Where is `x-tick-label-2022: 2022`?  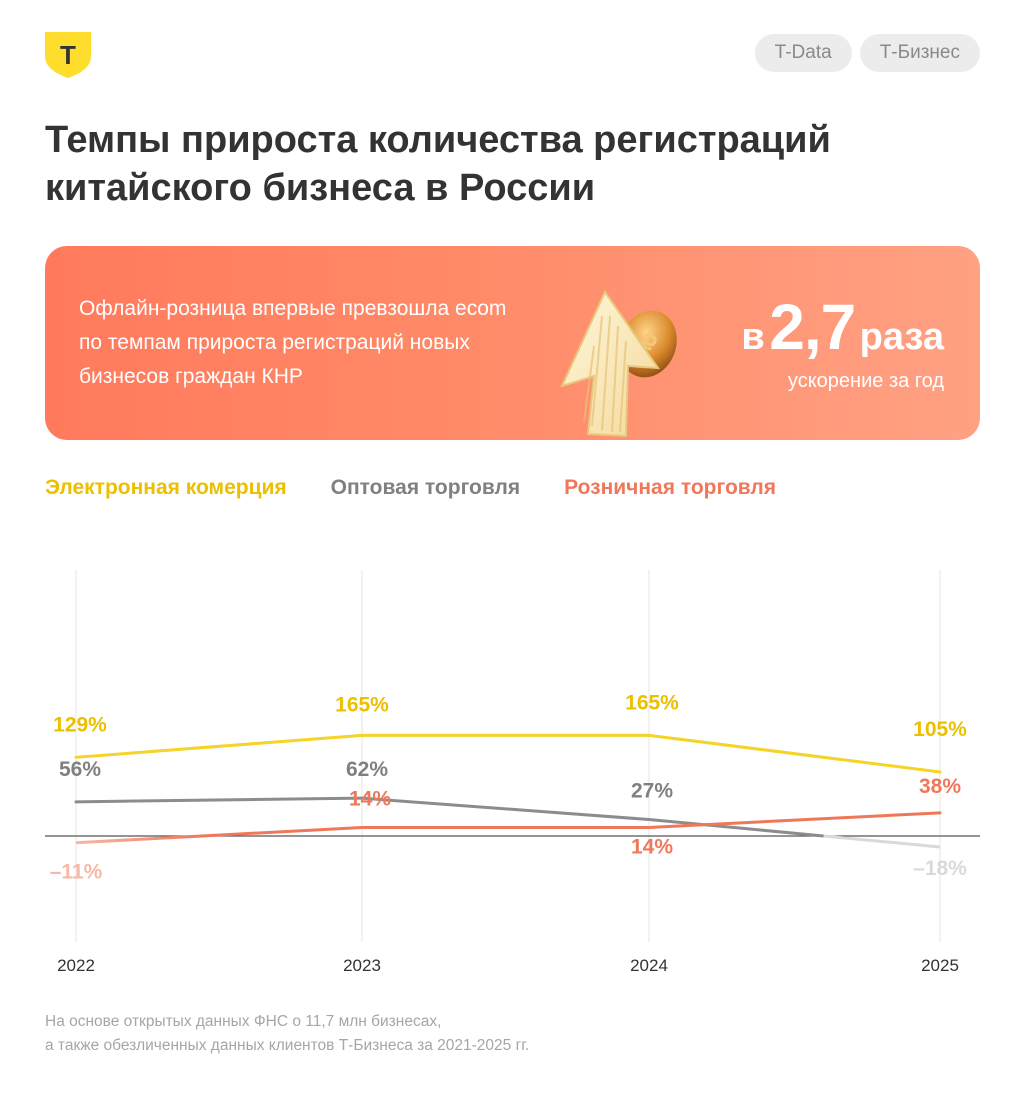
x-tick-label-2022: 2022 is located at coordinates (76, 965).